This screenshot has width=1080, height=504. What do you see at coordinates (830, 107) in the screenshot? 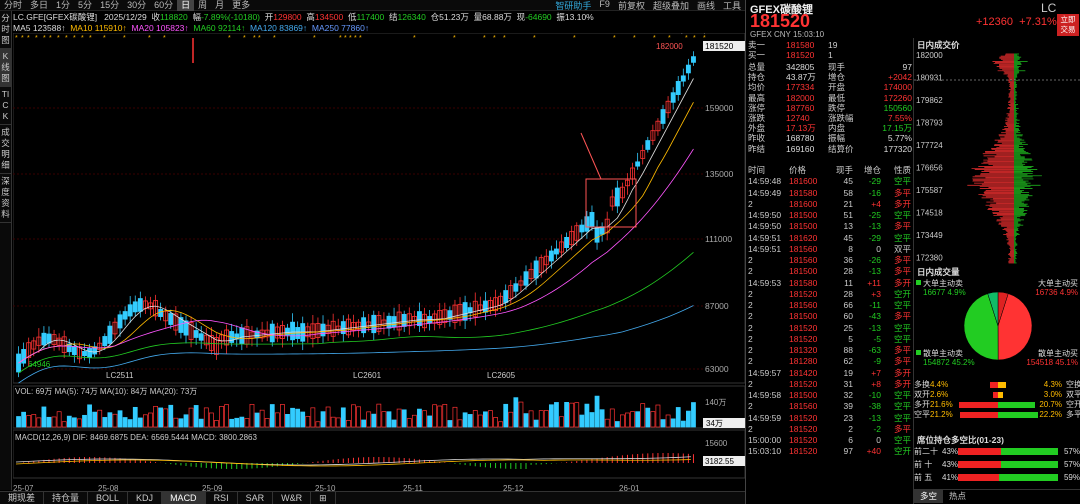
I see `quote-row: 涨停 187760 跌停 150560` at bounding box center [830, 107].